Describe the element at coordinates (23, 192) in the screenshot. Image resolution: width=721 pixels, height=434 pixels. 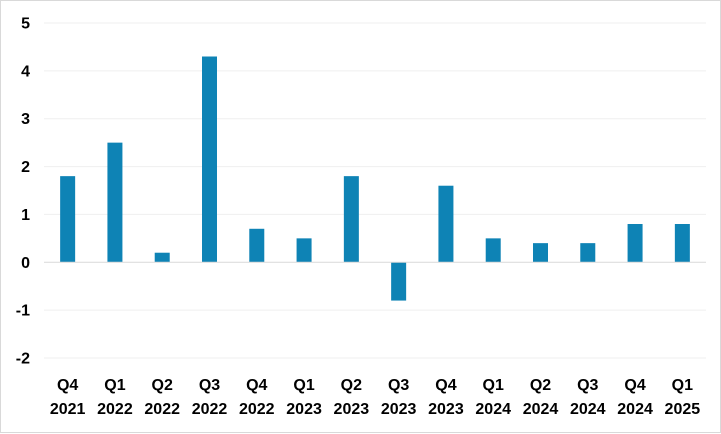
I see `y-axis-tick-labels: -2 -1 0 1 2 3 4 5` at that location.